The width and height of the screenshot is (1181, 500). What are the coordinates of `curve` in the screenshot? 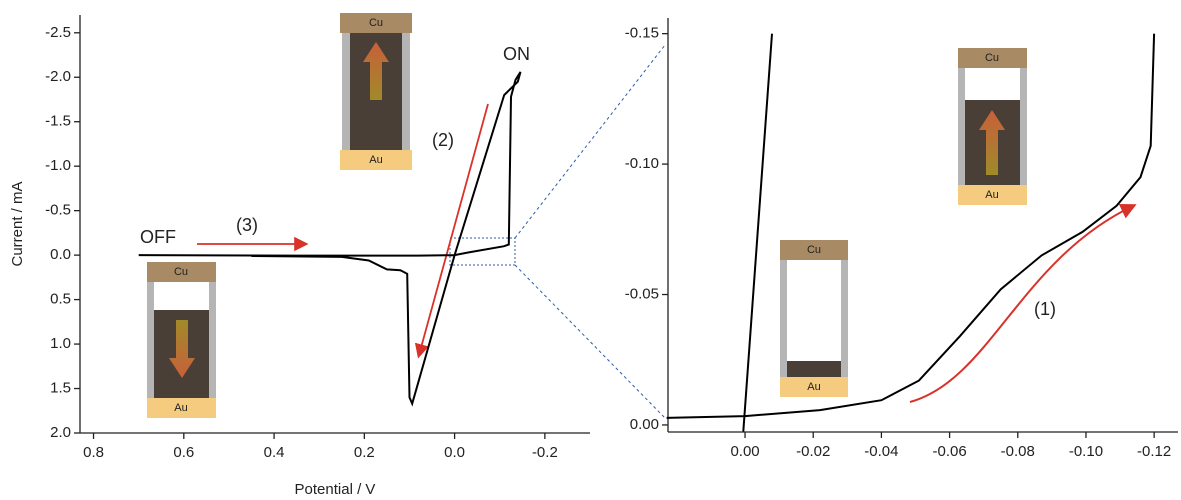 It's located at (757, 232).